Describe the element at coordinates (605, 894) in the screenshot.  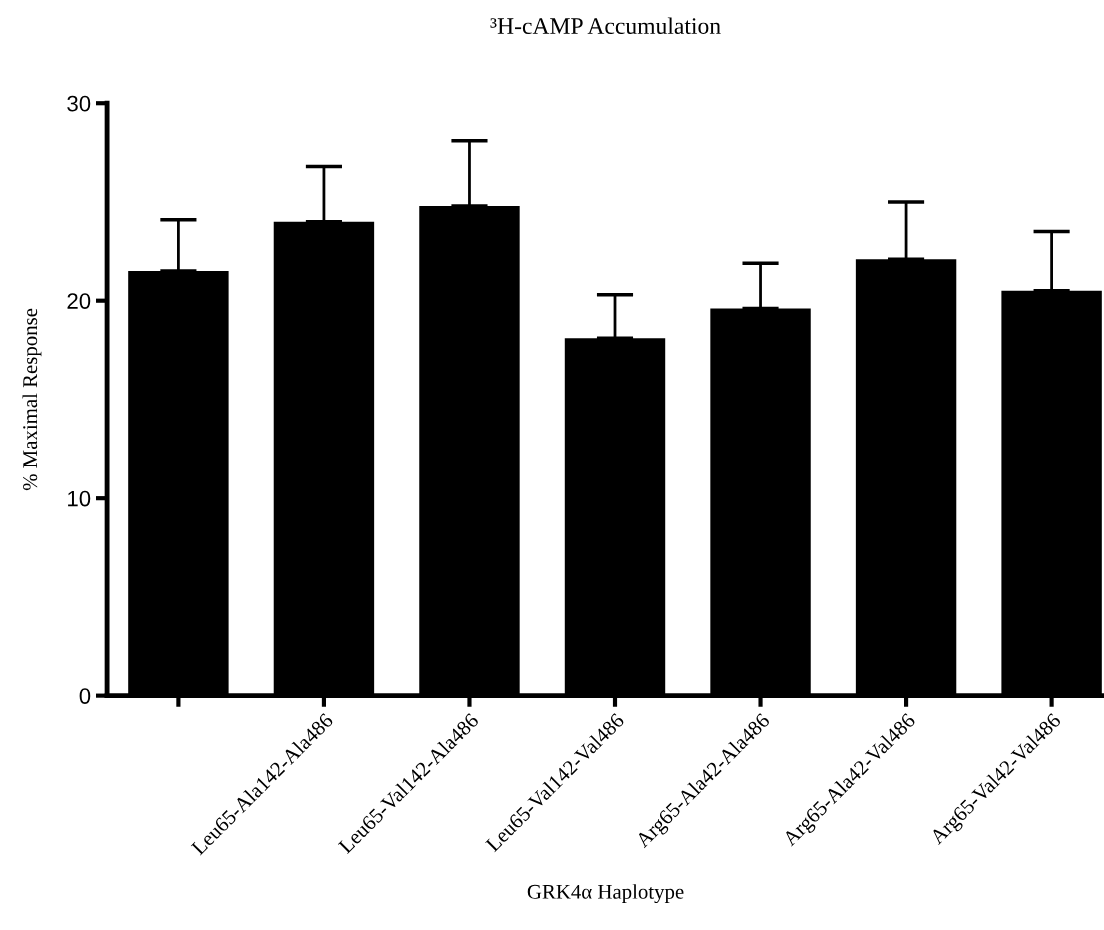
I see `x-axis-title: GRK4α Haplotype` at that location.